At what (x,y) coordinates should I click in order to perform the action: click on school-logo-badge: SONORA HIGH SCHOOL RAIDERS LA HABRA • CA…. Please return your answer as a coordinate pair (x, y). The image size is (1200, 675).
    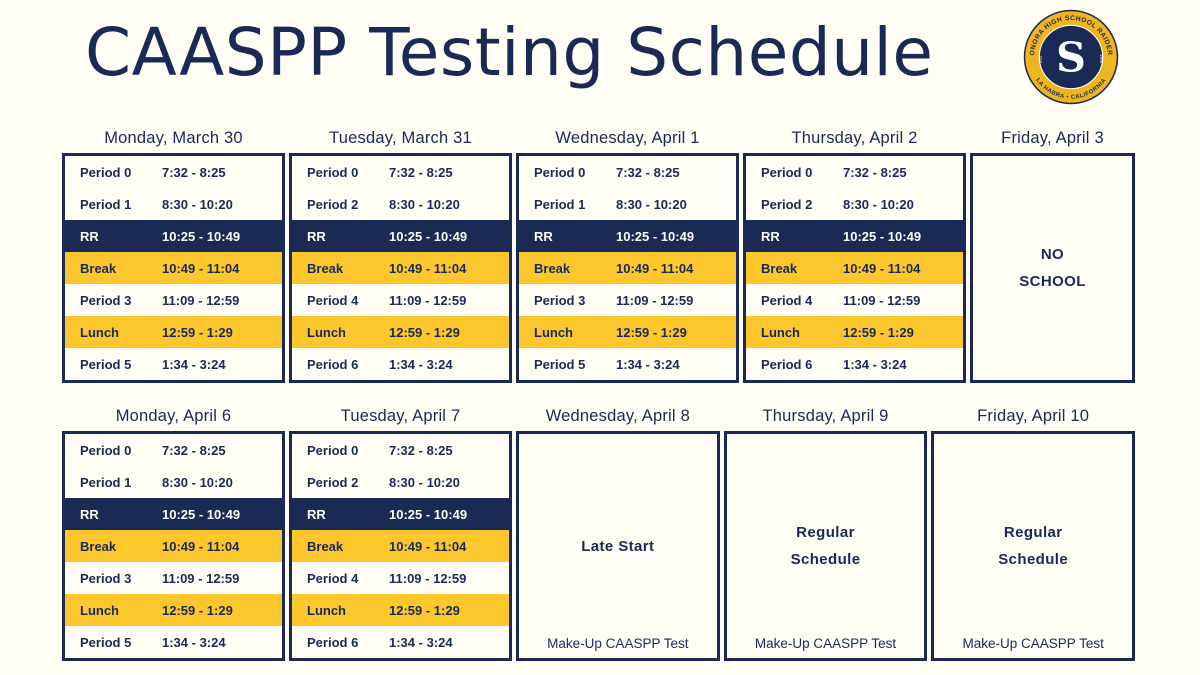
    Looking at the image, I should click on (1071, 57).